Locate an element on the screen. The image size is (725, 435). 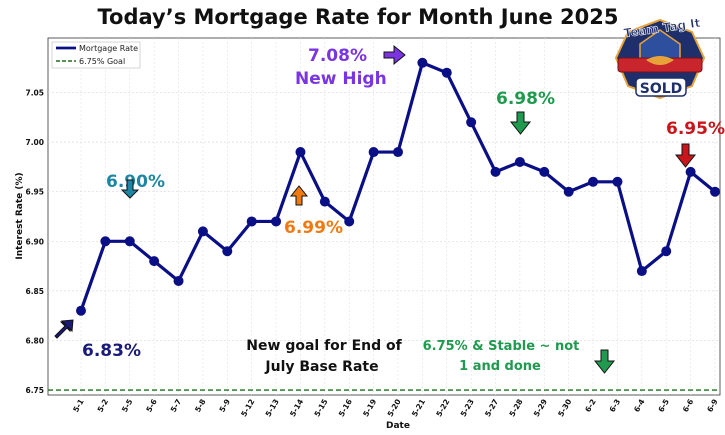
legend-box is located at coordinates (96, 55).